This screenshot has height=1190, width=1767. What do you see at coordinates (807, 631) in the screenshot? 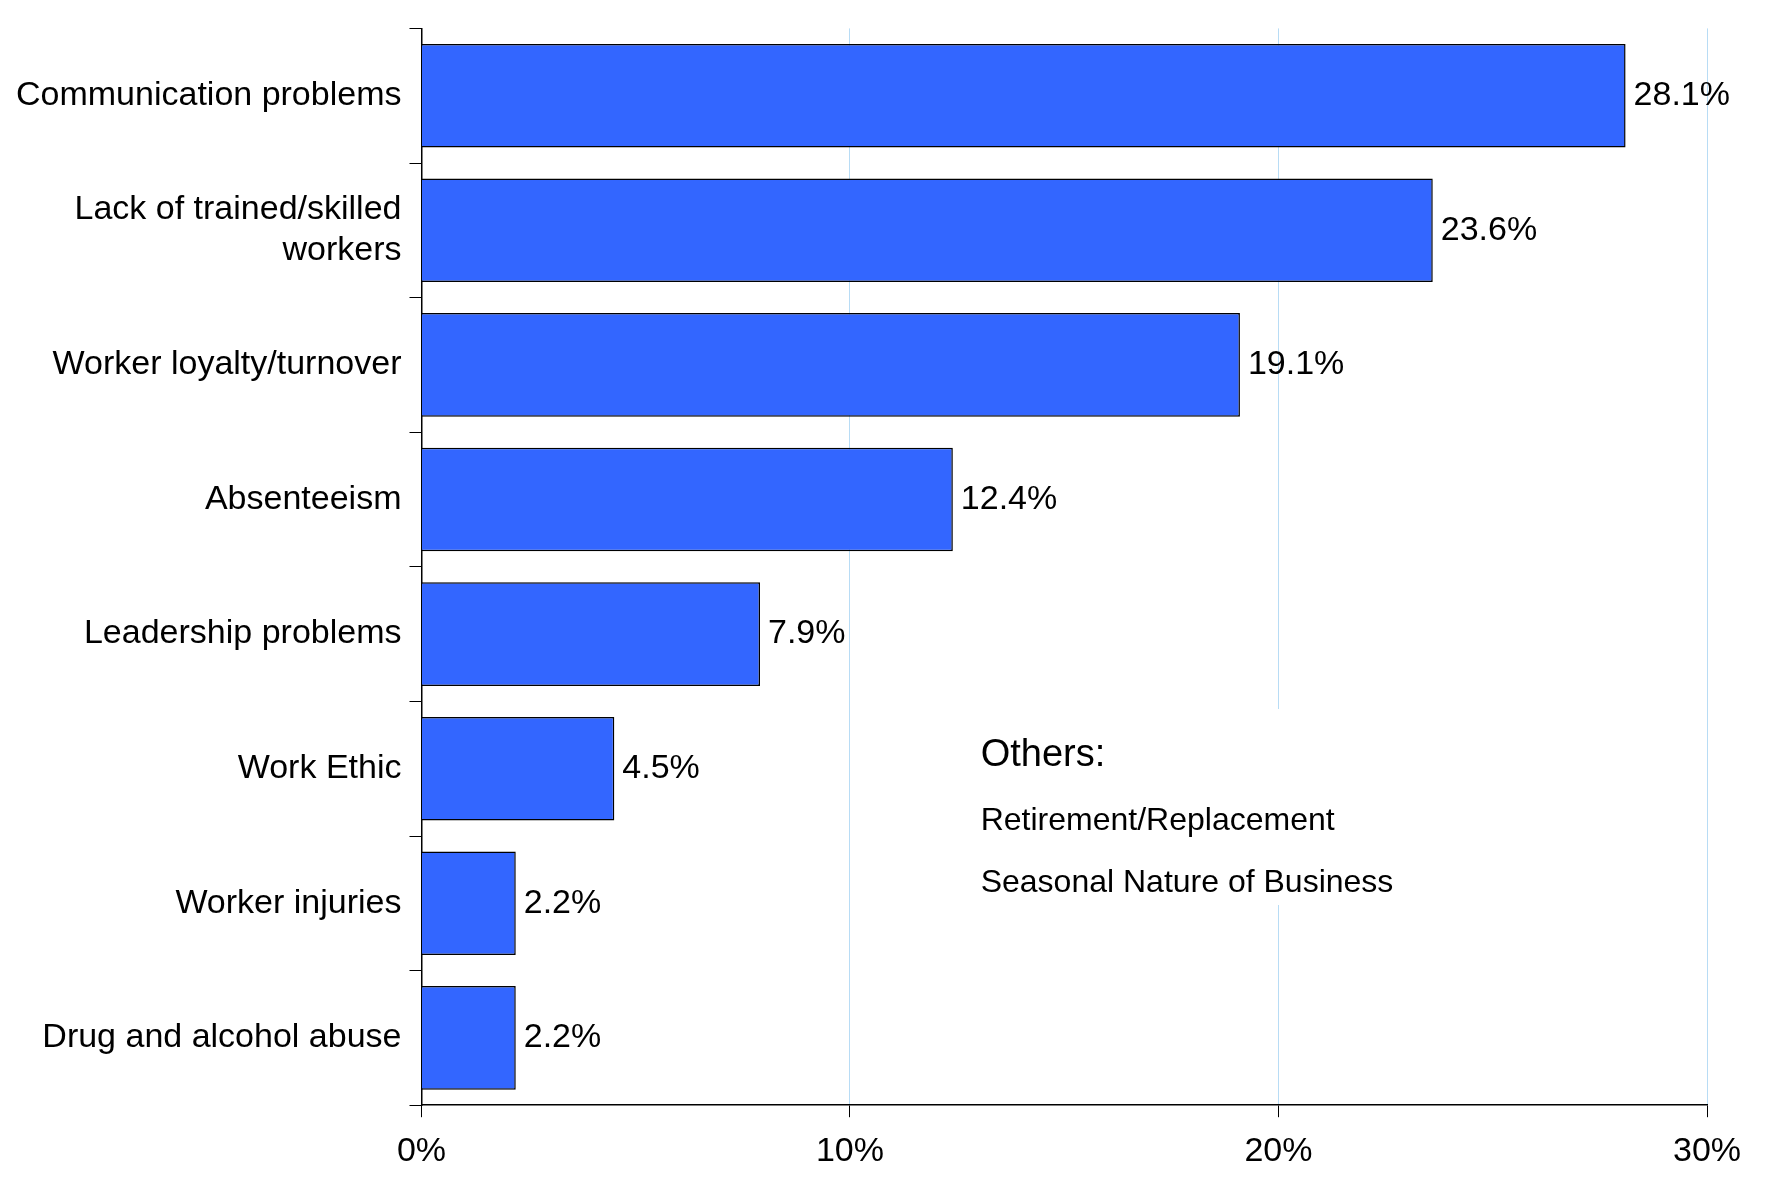
I see `data-label: 7.9%` at bounding box center [807, 631].